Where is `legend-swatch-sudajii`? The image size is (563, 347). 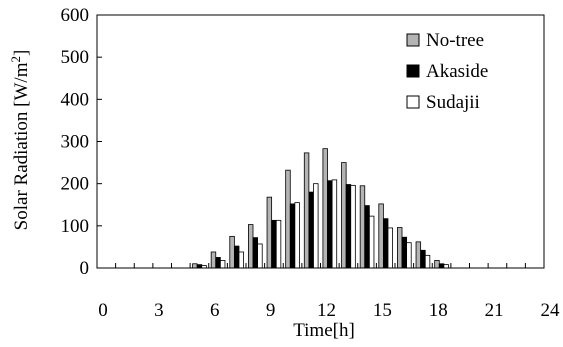 legend-swatch-sudajii is located at coordinates (413, 102).